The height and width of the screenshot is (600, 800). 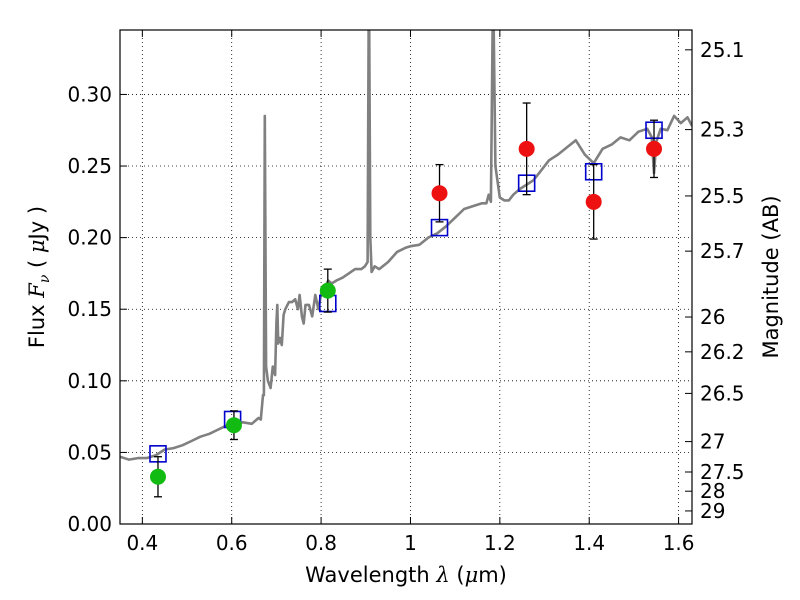 I want to click on y2-tick-label: 27.5, so click(x=722, y=472).